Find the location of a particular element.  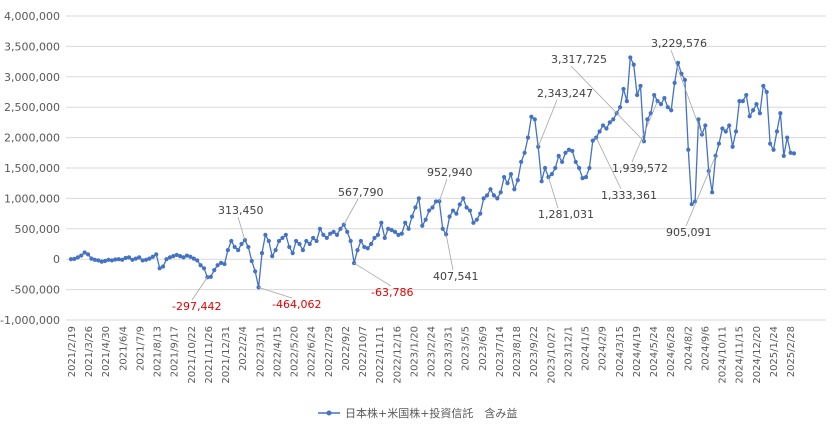

x-tick-label: 2023/8/18 is located at coordinates (517, 351).